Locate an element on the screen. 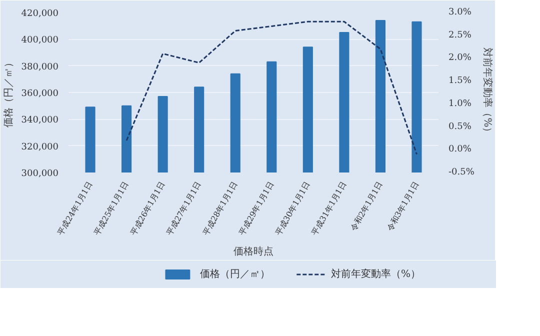 The image size is (540, 336). y-tick-label: 400,000 is located at coordinates (40, 41).